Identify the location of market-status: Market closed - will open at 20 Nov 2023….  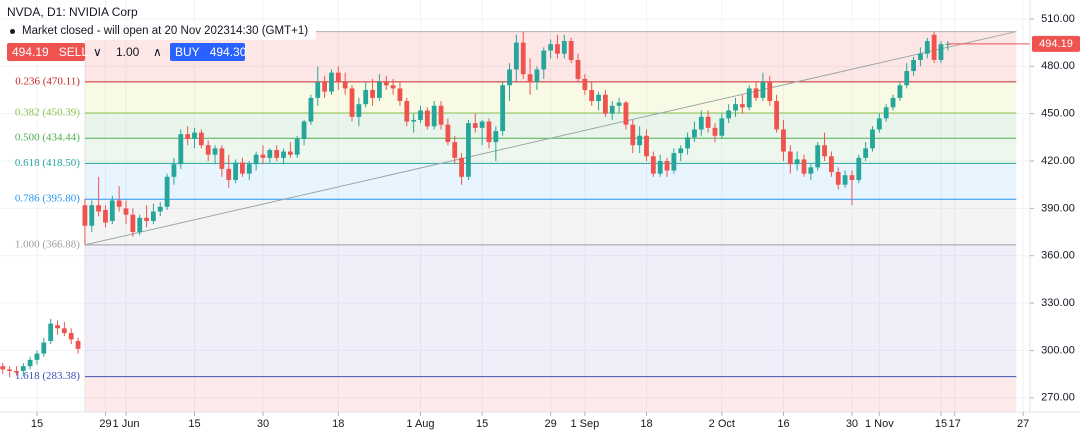
(160, 31).